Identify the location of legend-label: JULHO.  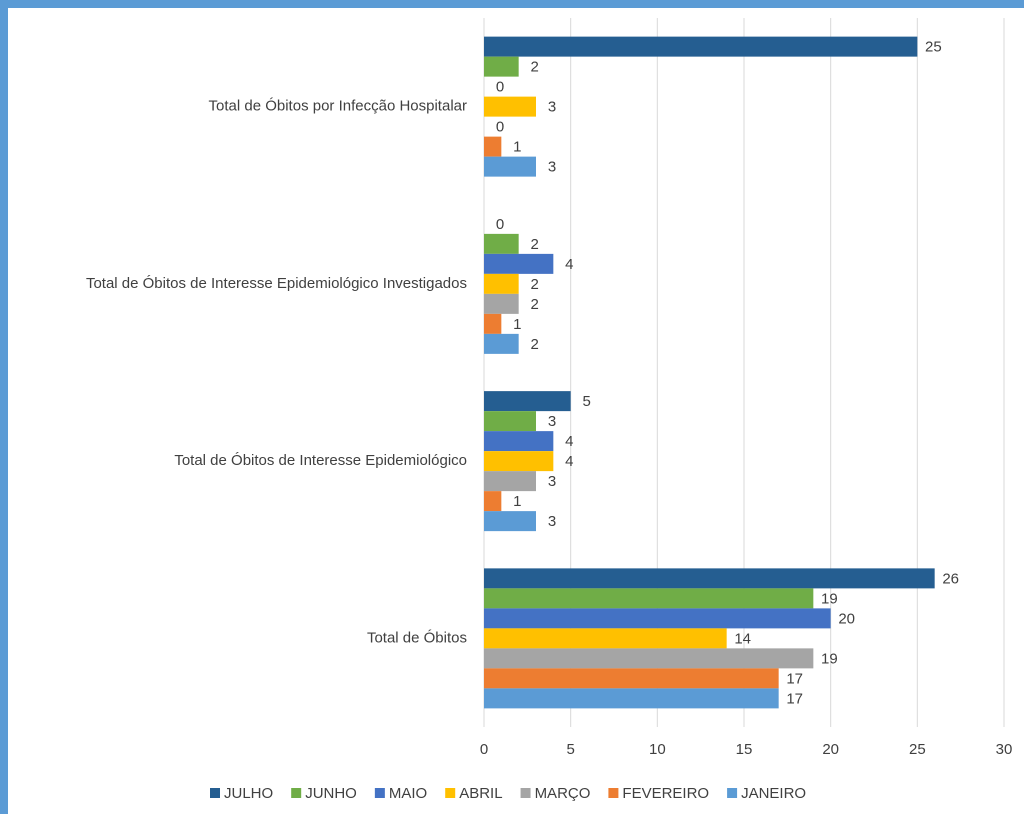
(248, 793).